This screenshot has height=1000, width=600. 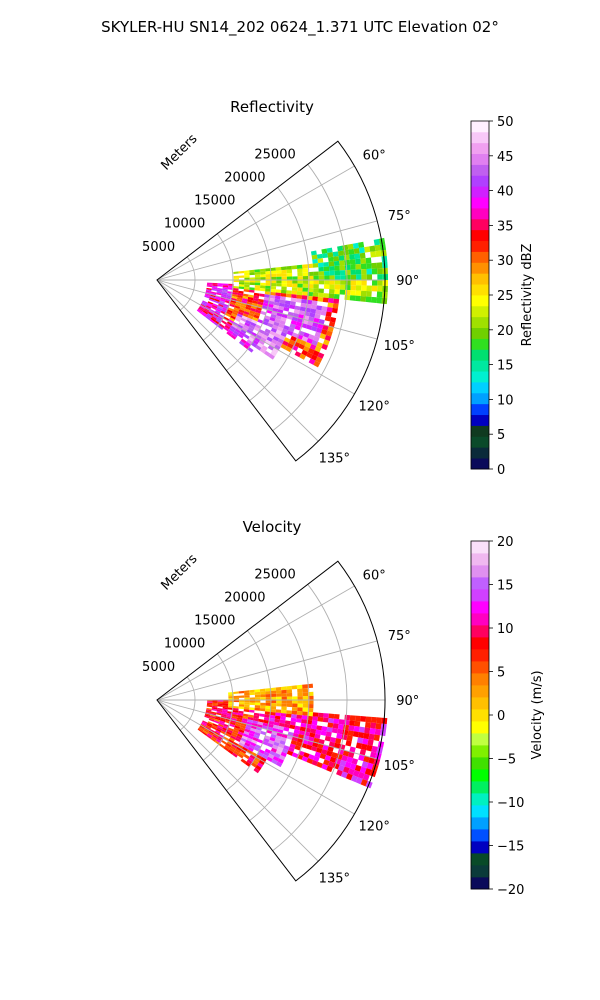 I want to click on radial-tick-label: 15000, so click(x=214, y=201).